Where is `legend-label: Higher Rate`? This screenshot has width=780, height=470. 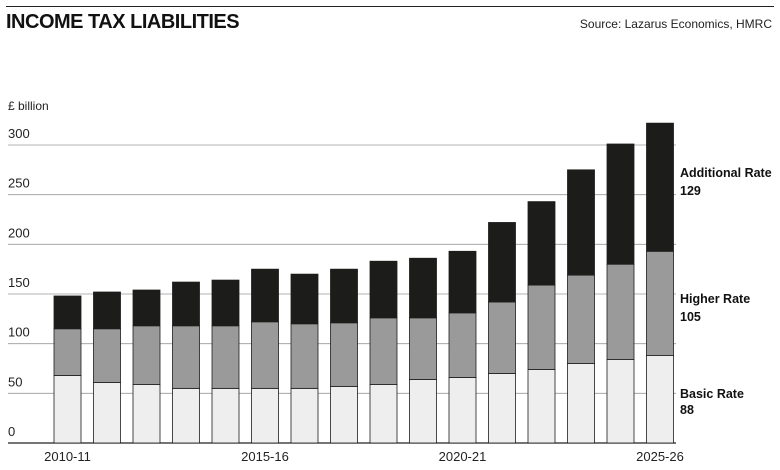
legend-label: Higher Rate is located at coordinates (715, 299).